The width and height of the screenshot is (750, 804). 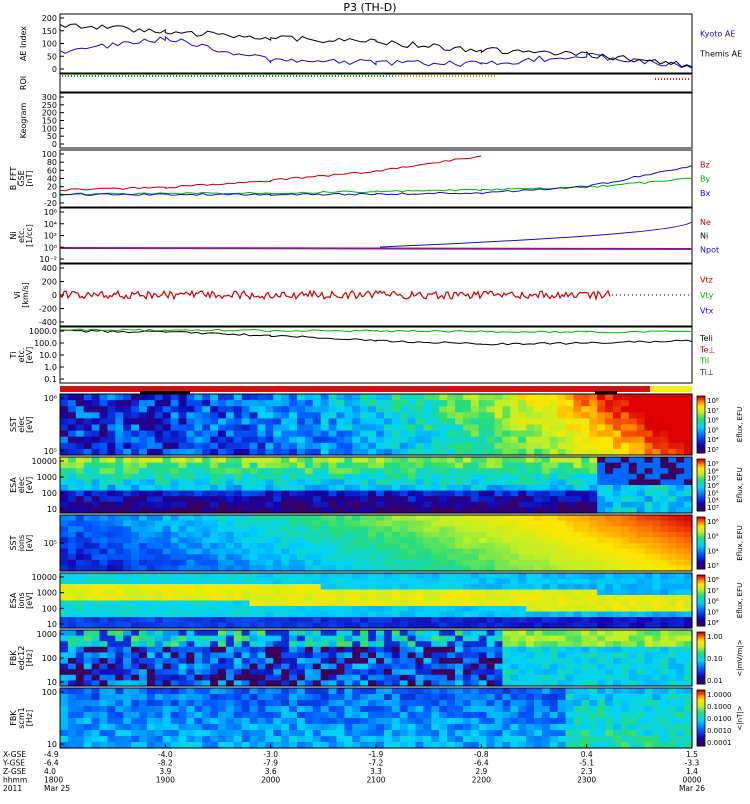 What do you see at coordinates (719, 731) in the screenshot?
I see `colorbar-tick: 0.0010` at bounding box center [719, 731].